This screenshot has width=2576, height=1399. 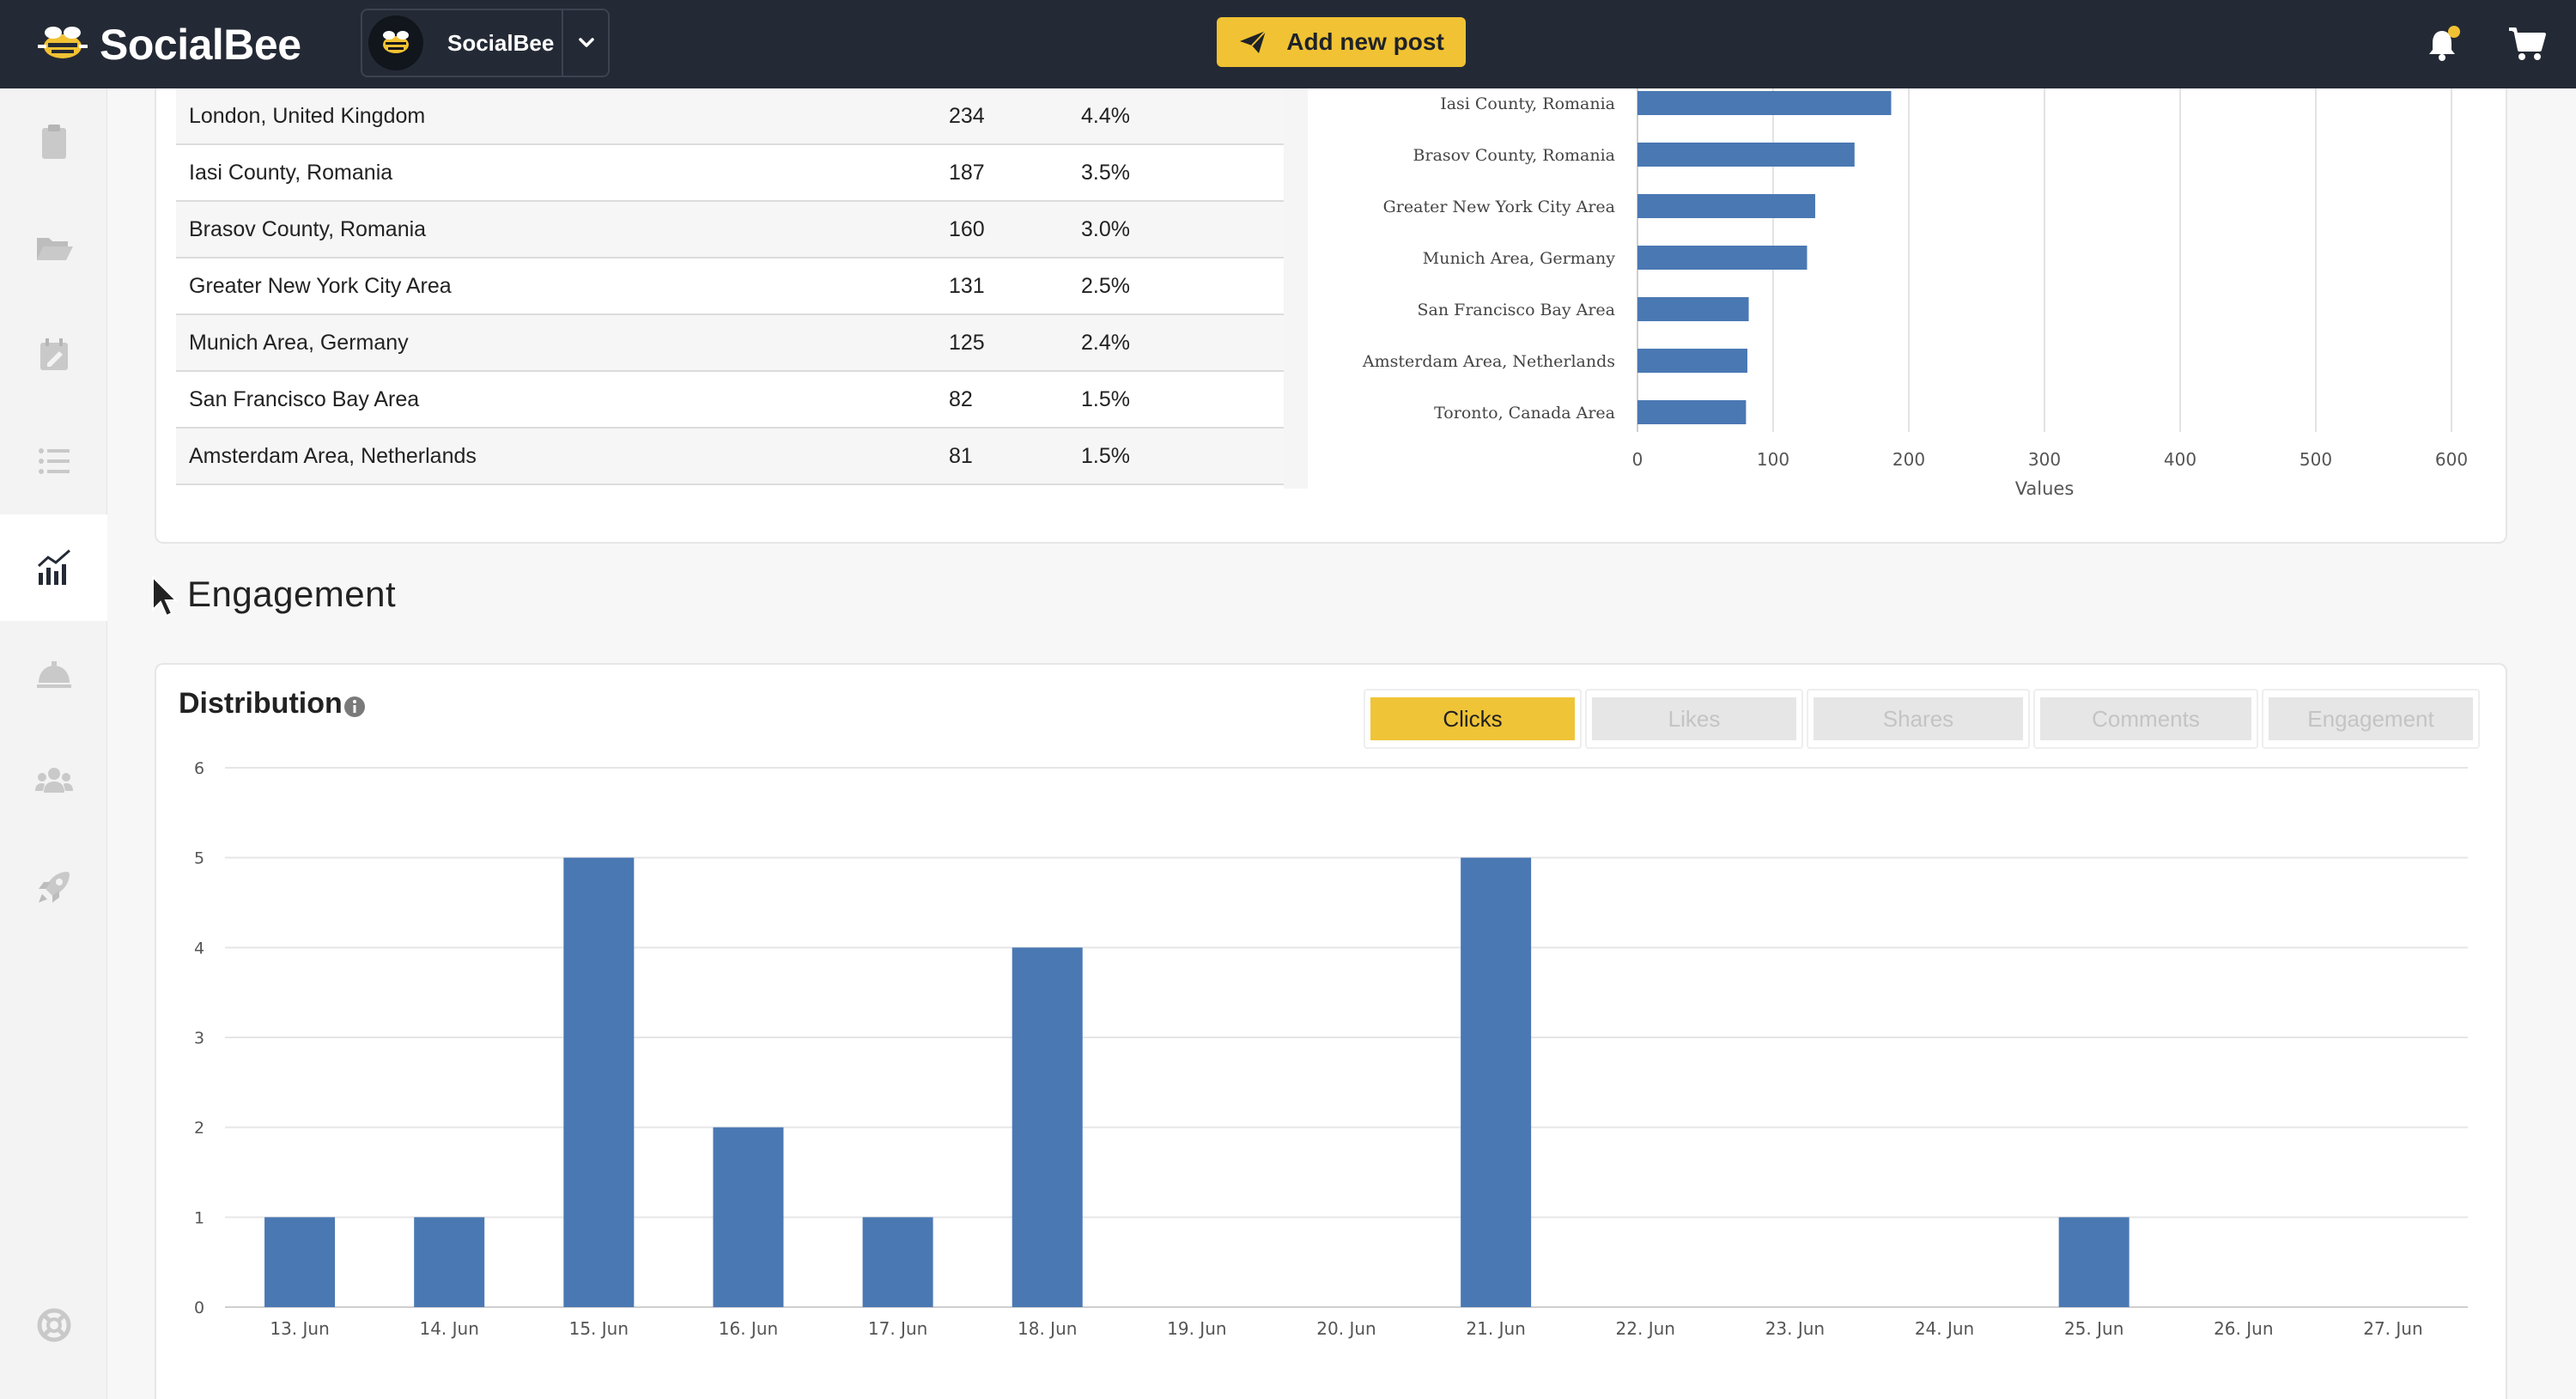 What do you see at coordinates (486, 43) in the screenshot?
I see `workspace-selector: SocialBee` at bounding box center [486, 43].